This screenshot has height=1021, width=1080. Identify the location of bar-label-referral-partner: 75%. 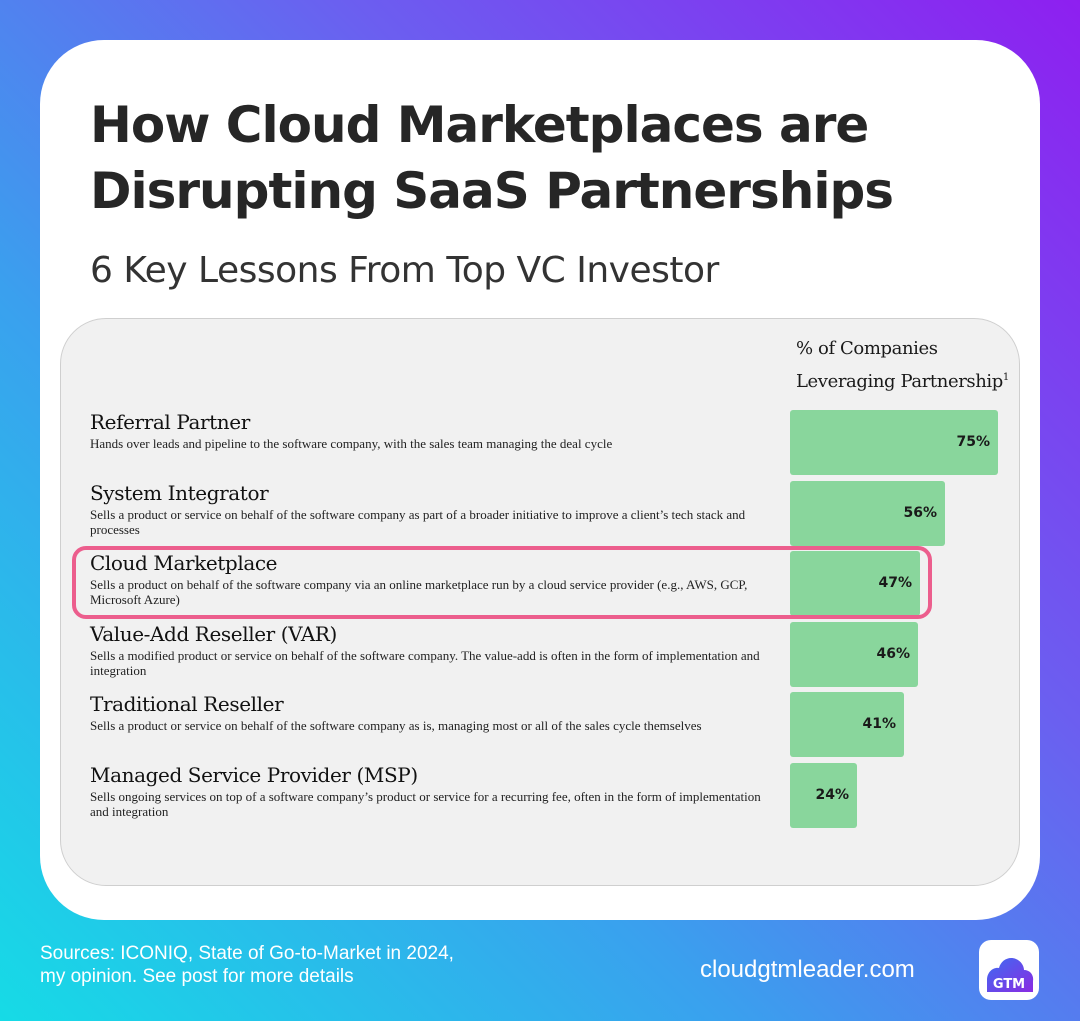
(973, 442).